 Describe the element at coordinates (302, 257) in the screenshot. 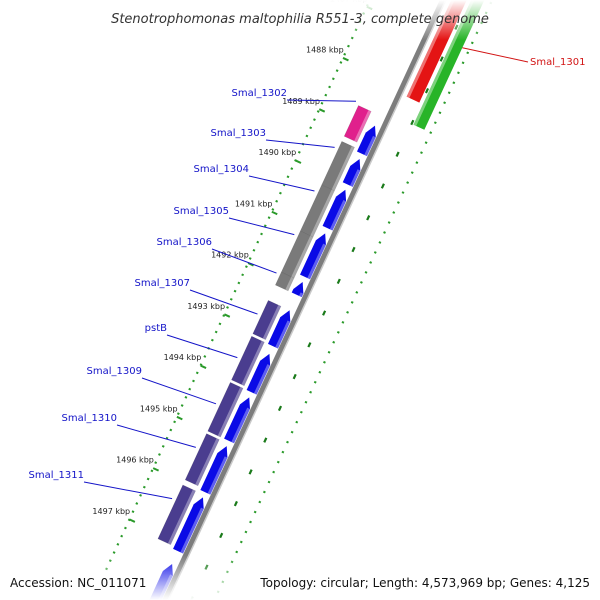

I see `gene-bar-smal-1305-highlight` at that location.